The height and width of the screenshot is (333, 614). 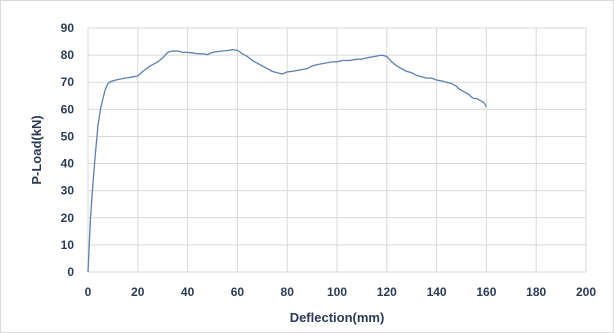 I want to click on y-tick-label: 30, so click(x=68, y=191).